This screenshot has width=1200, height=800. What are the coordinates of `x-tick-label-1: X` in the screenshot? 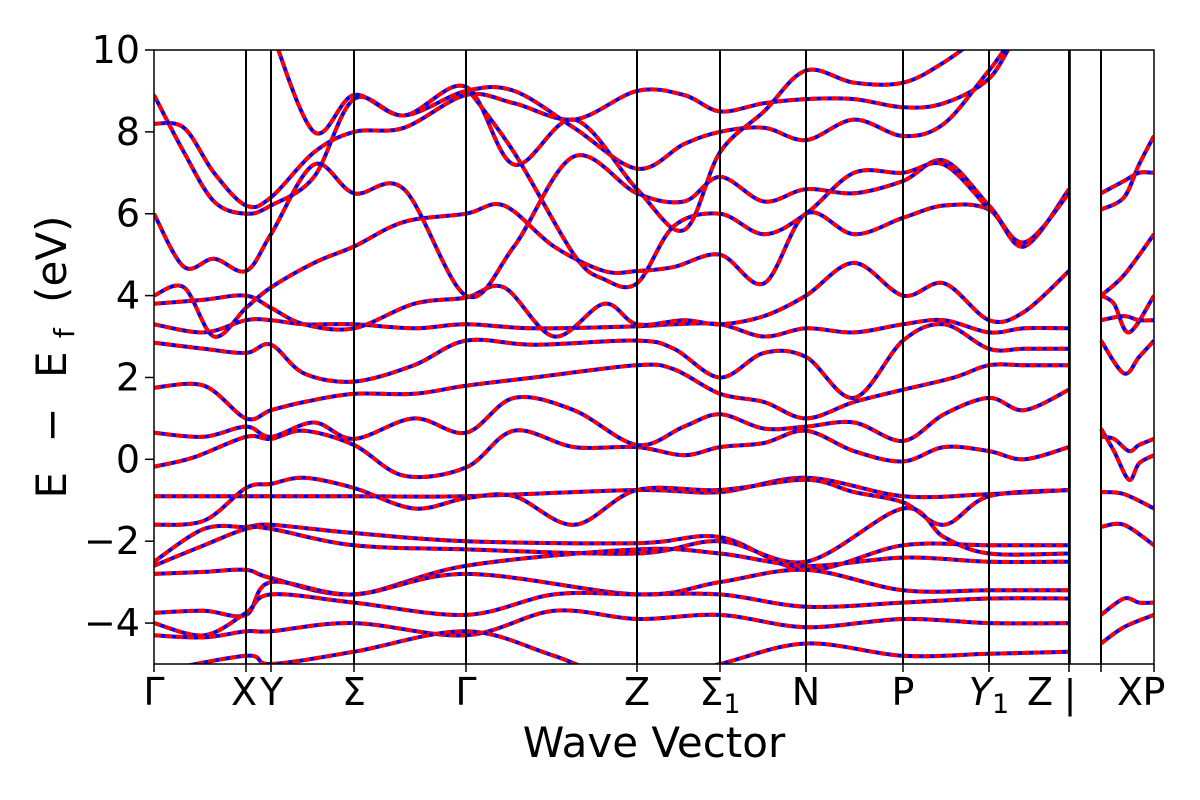 It's located at (244, 692).